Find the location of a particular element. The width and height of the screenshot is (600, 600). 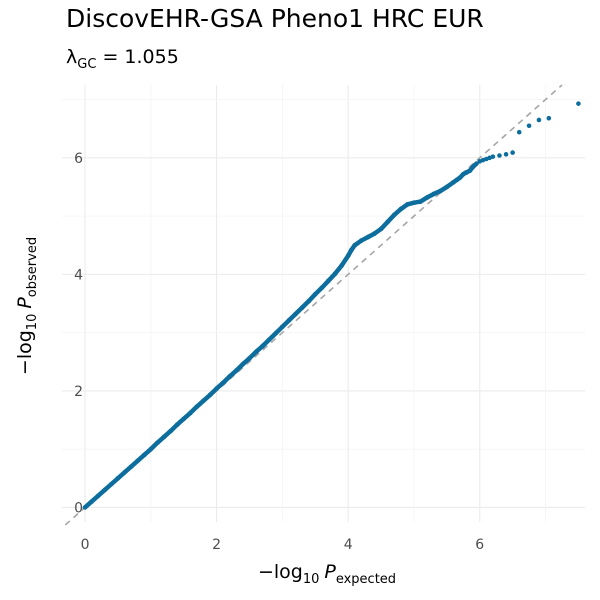

y-tick-label: 4 is located at coordinates (78, 275).